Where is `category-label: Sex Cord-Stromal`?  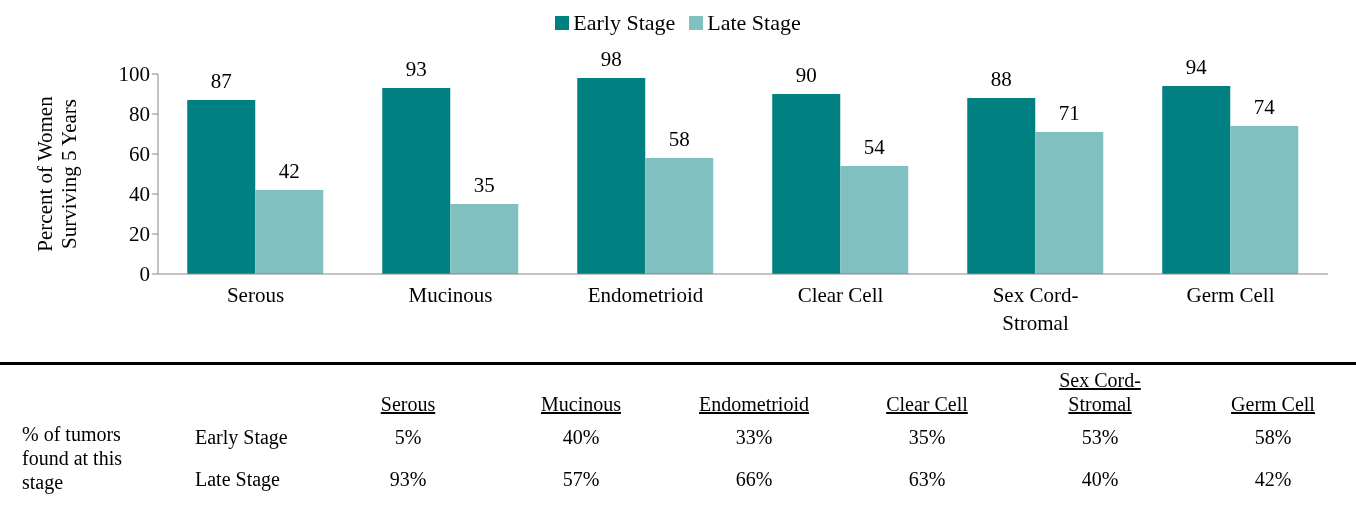
category-label: Sex Cord-Stromal is located at coordinates (1100, 392).